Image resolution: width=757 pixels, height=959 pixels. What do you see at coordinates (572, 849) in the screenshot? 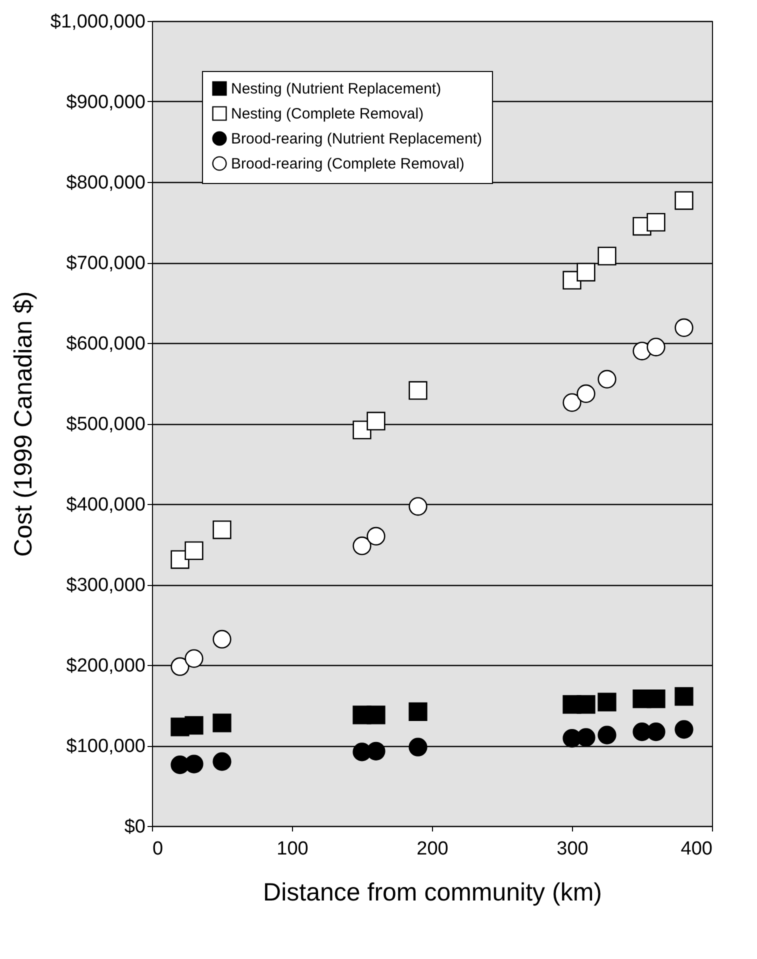
I see `x-tick-label: 300` at bounding box center [572, 849].